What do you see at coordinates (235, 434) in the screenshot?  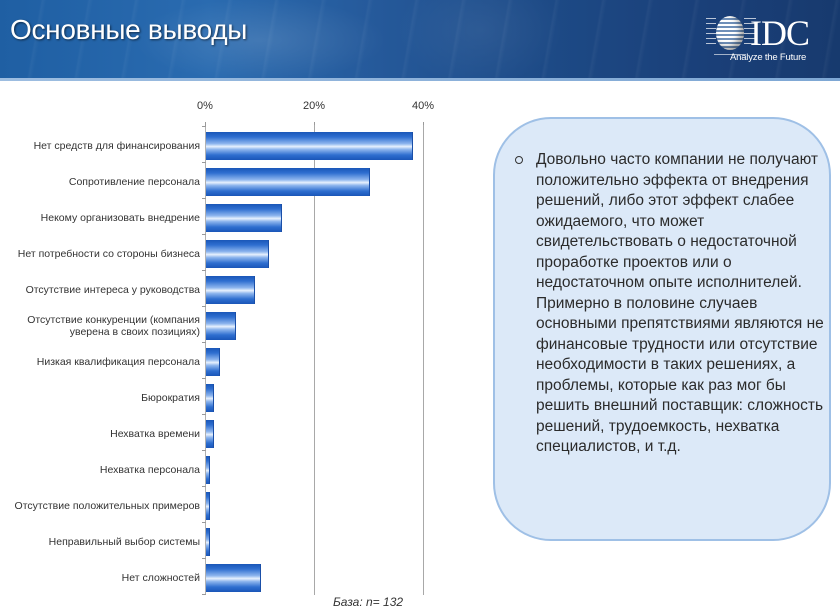 I see `chart-row: Нехватка времени` at bounding box center [235, 434].